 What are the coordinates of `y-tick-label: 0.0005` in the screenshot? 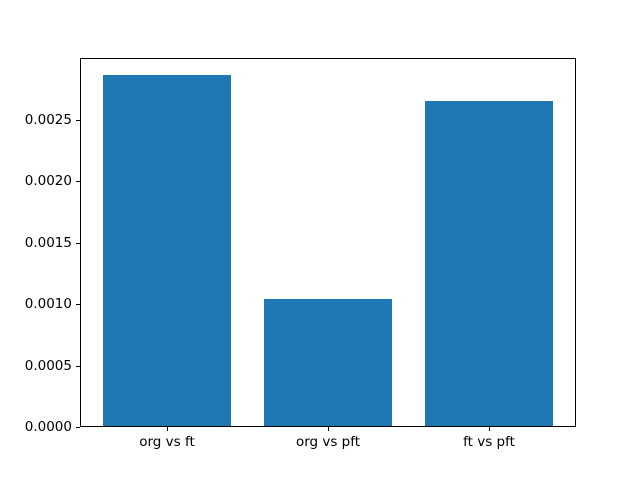 It's located at (48, 365).